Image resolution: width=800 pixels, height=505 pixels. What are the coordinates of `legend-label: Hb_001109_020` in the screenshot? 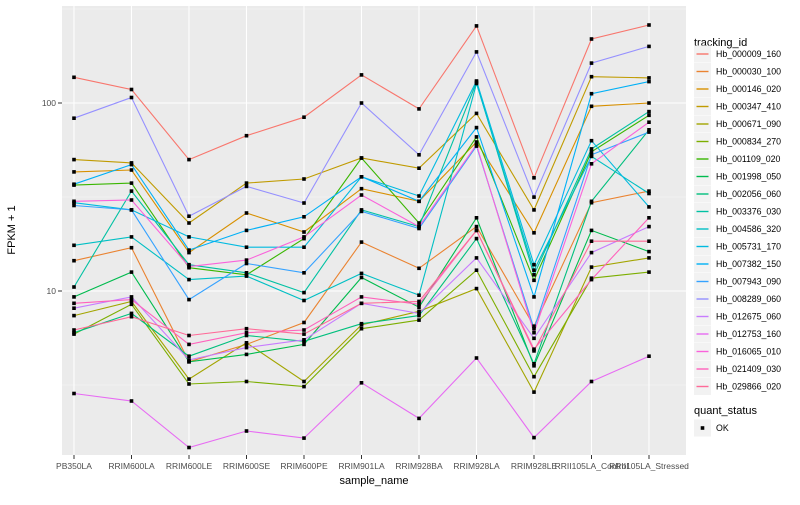 It's located at (748, 159).